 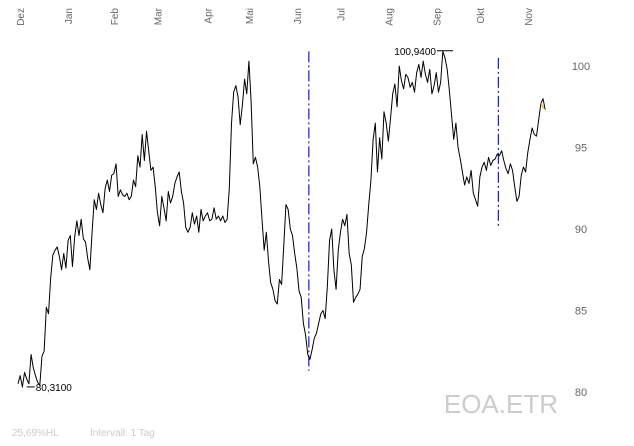 I want to click on low-value-label: 80,3100, so click(x=54, y=388).